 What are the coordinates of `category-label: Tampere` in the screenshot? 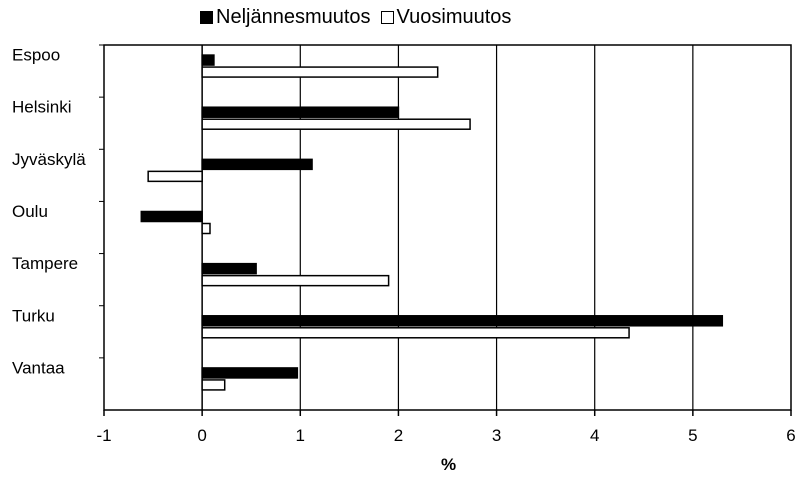 It's located at (45, 263).